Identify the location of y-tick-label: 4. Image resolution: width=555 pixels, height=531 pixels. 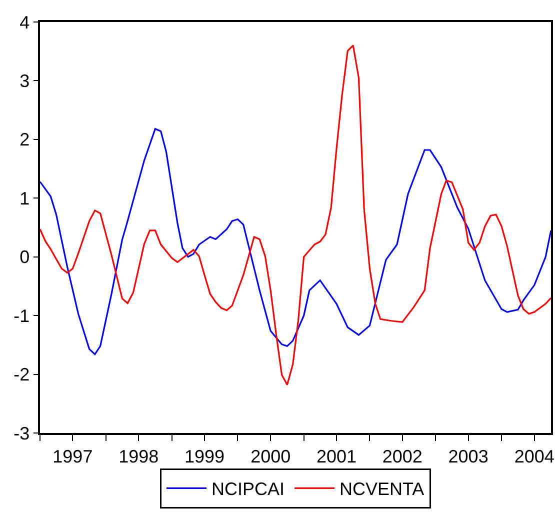
(25, 22).